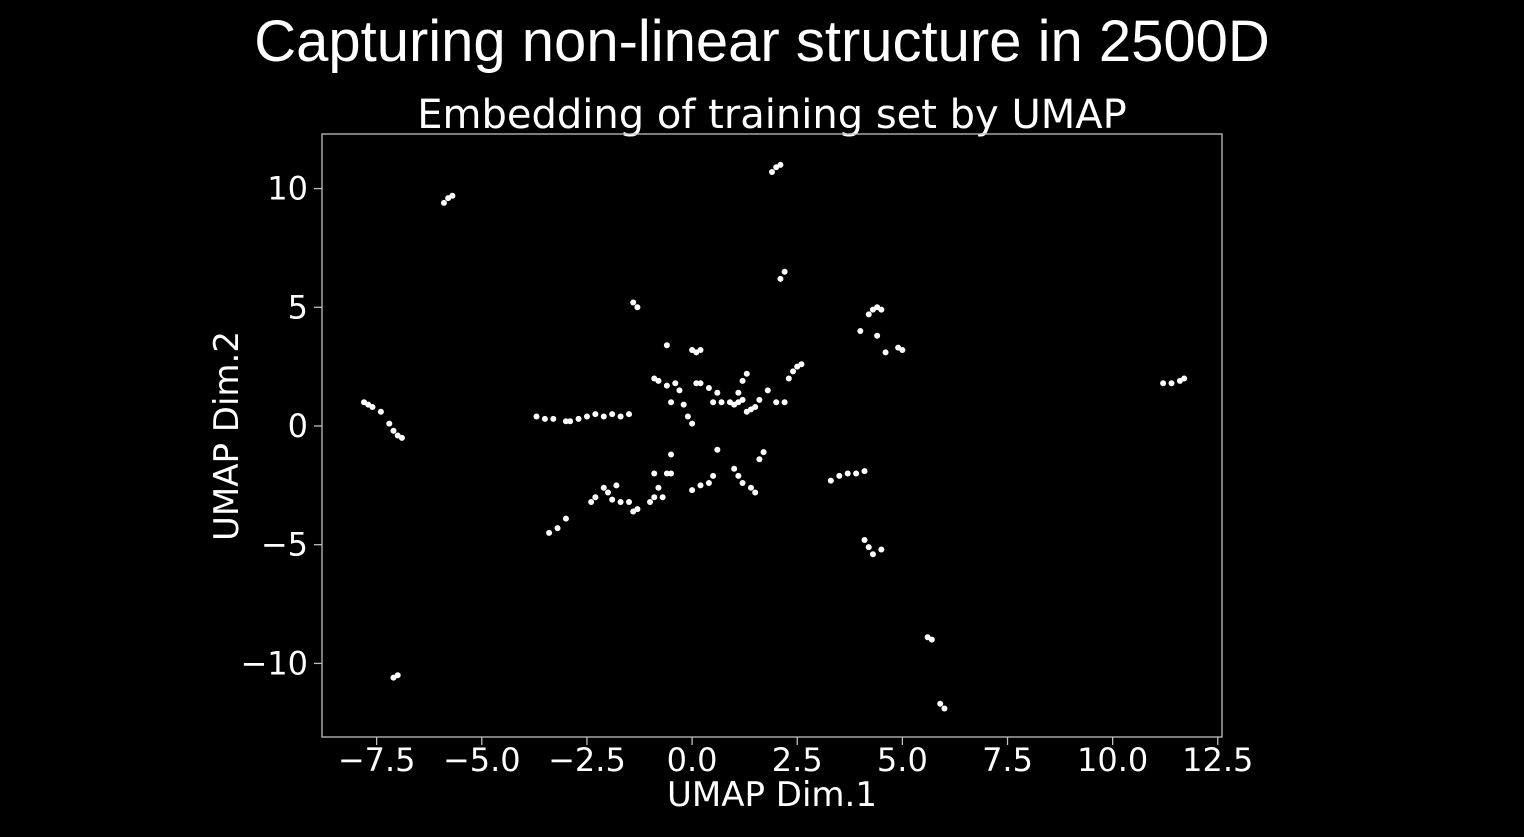 This screenshot has width=1524, height=837. What do you see at coordinates (587, 760) in the screenshot?
I see `x-tick-label: −2.5` at bounding box center [587, 760].